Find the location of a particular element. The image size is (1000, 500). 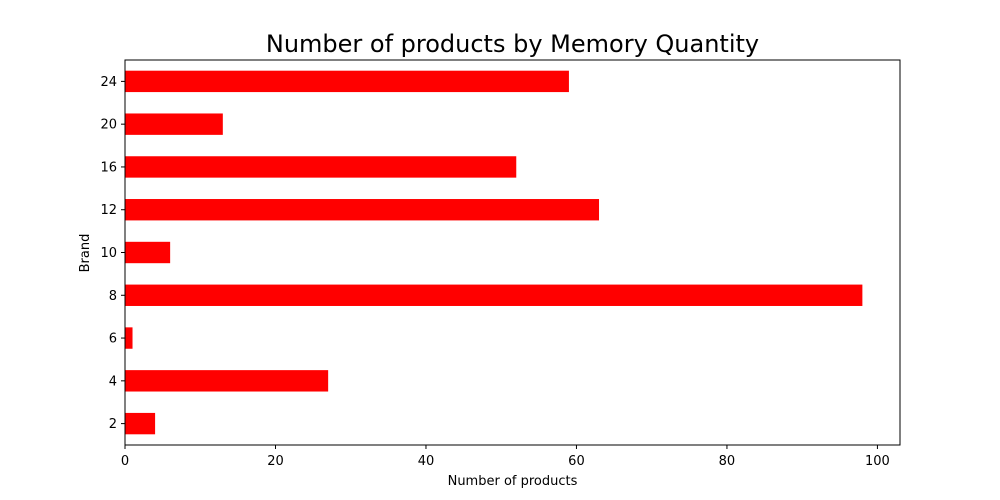

y-tick-label: 20 is located at coordinates (108, 125).